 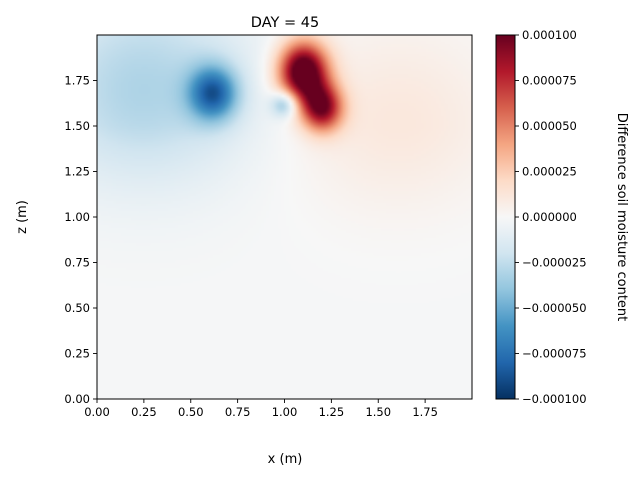 What do you see at coordinates (285, 412) in the screenshot?
I see `x-tick-label: 1.00` at bounding box center [285, 412].